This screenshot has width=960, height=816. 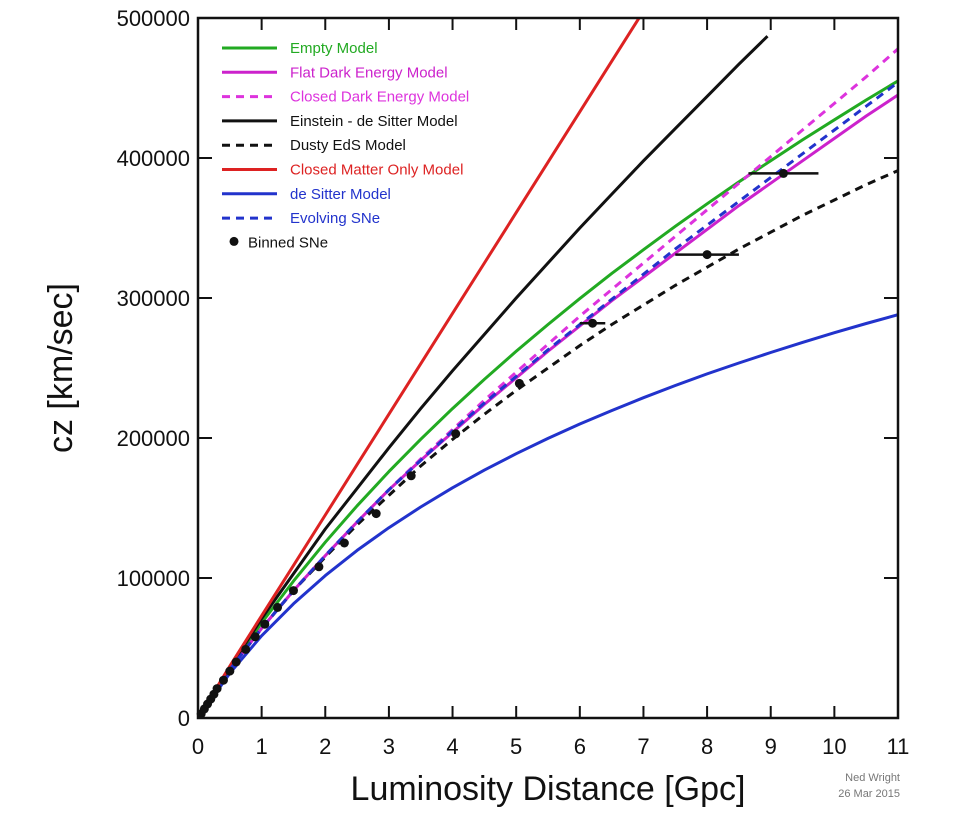 What do you see at coordinates (61, 368) in the screenshot?
I see `y-axis-title: cz [km/sec]` at bounding box center [61, 368].